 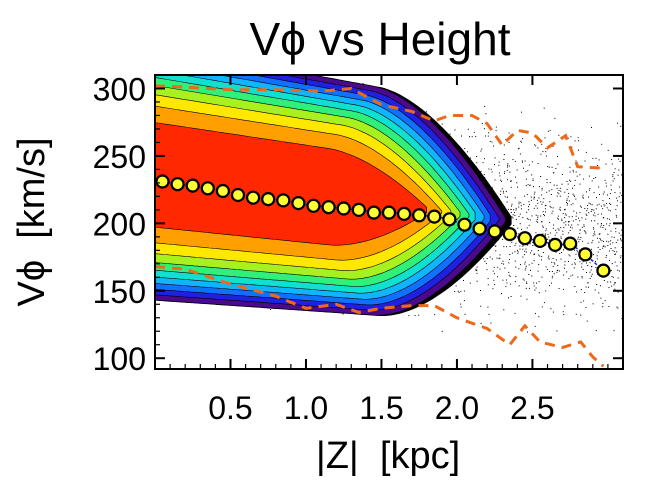 I want to click on x-axis-label: |Z| [kpc], so click(x=388, y=456).